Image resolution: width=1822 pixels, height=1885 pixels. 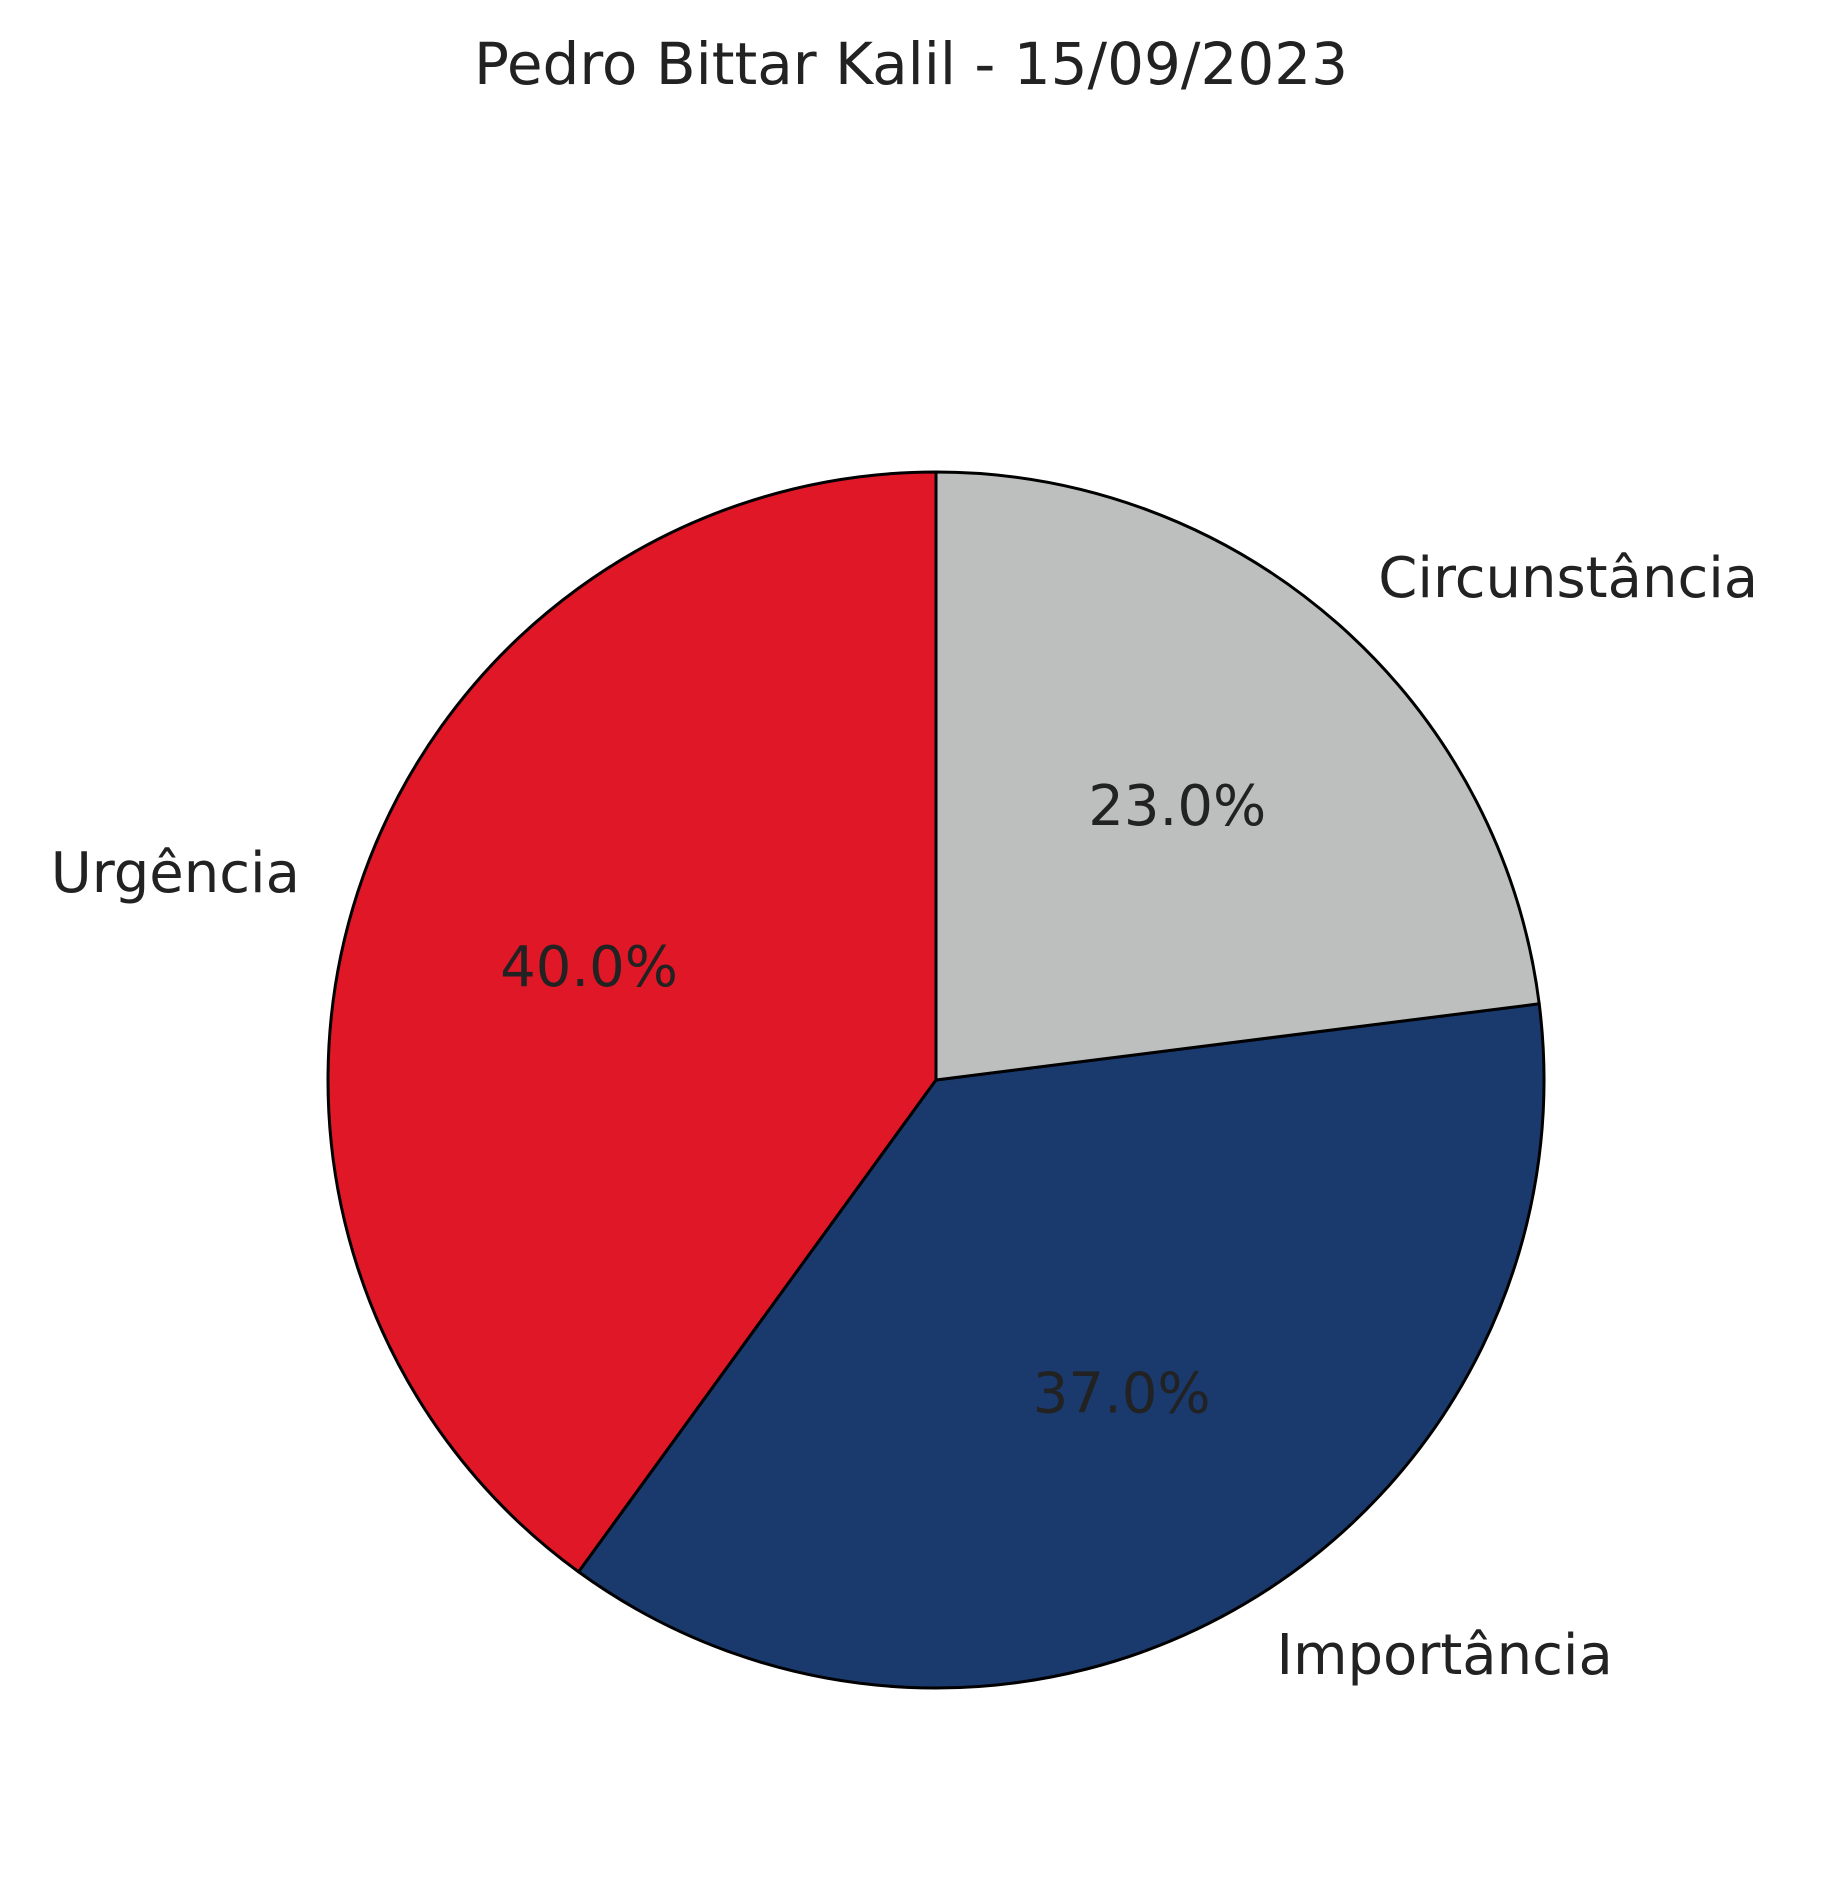 What do you see at coordinates (1177, 806) in the screenshot?
I see `slice-percentage-label: 23.0%` at bounding box center [1177, 806].